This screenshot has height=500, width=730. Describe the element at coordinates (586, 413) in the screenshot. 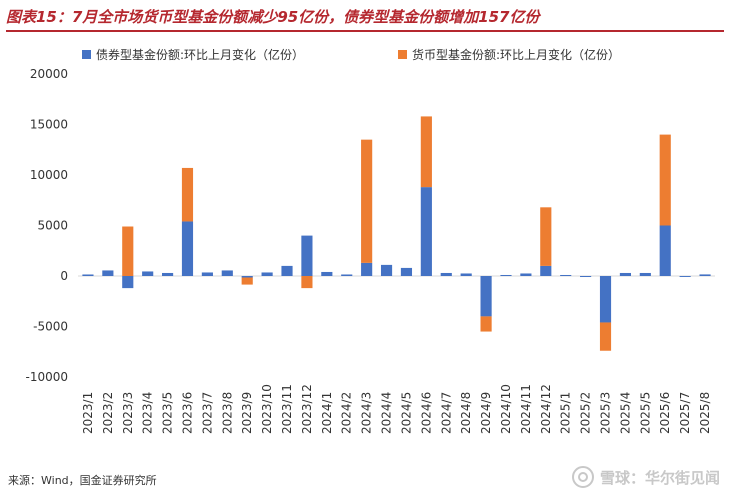

I see `x-tick-label: 2025/2` at that location.